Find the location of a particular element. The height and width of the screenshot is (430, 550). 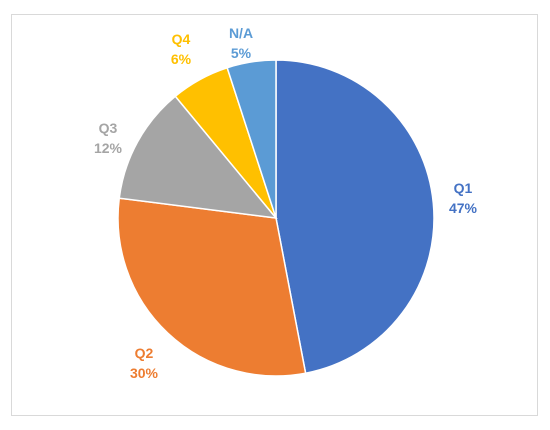

slice-value-q1: 47% is located at coordinates (463, 208).